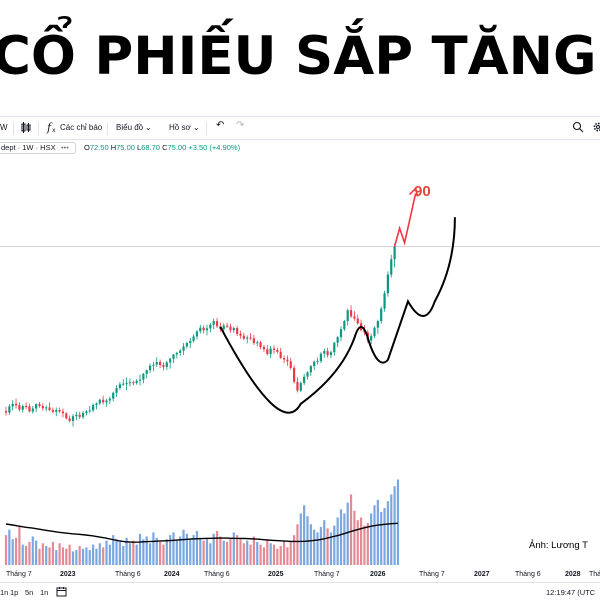  I want to click on candles-icon, so click(26, 129).